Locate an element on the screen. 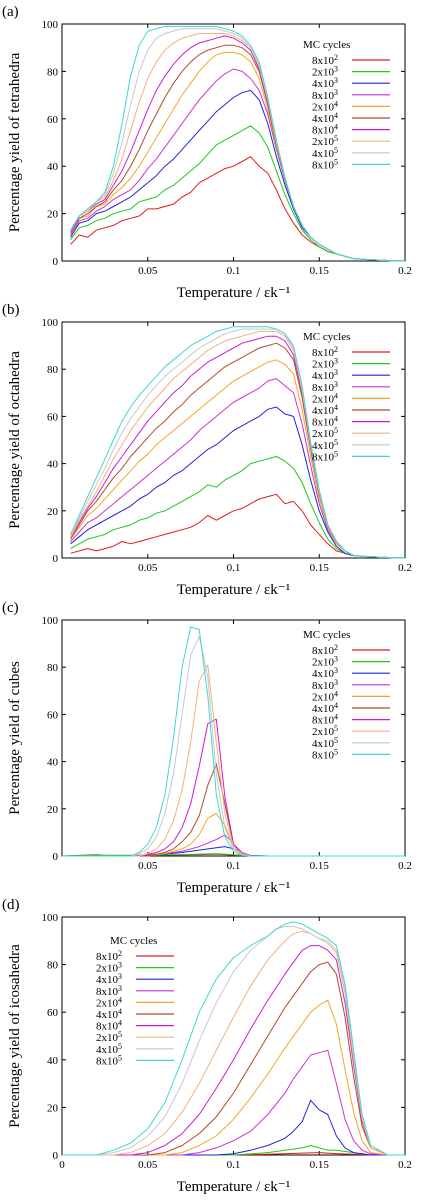 The image size is (425, 1202). panel-label: (d) is located at coordinates (11, 905).